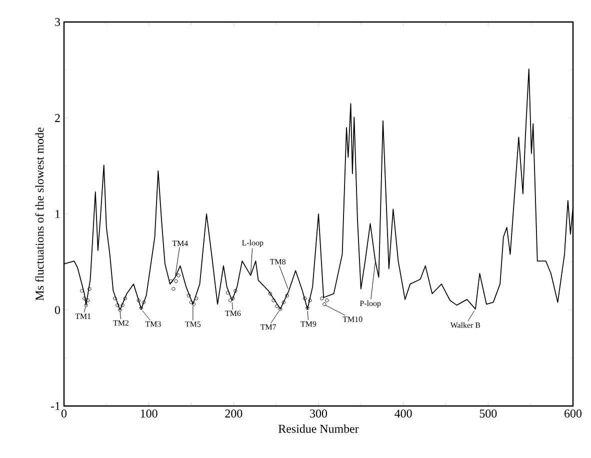  I want to click on x-tick-label: 300, so click(319, 414).